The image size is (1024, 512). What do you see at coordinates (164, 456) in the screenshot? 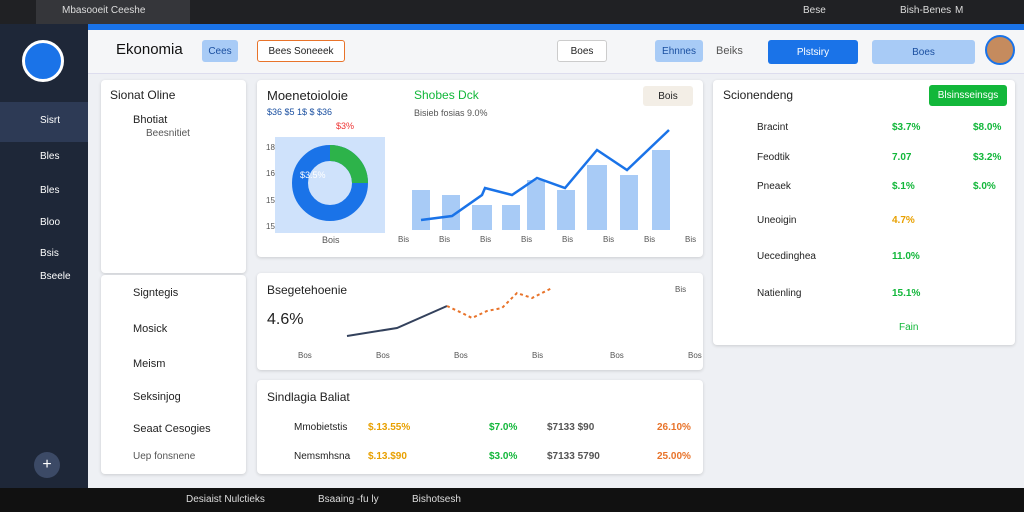
I see `list-footer: Uep fonsnene` at bounding box center [164, 456].